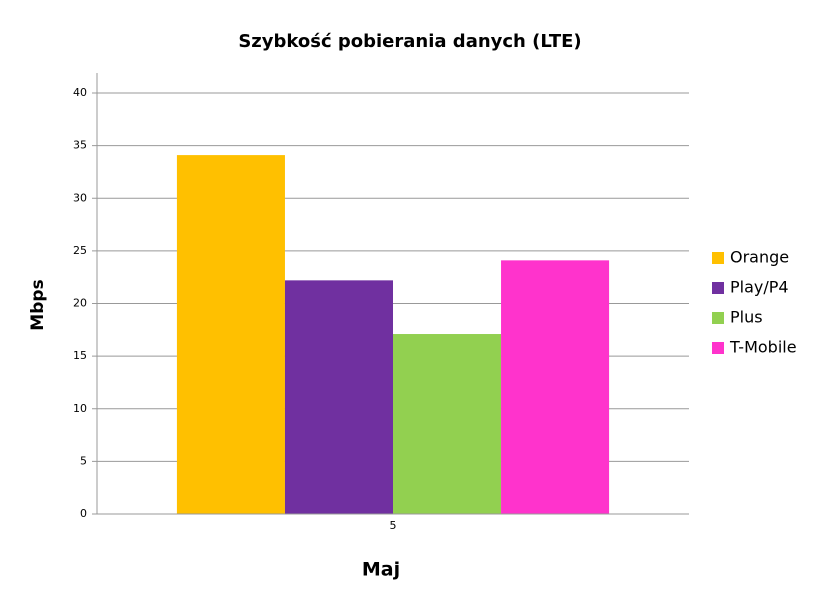 The width and height of the screenshot is (821, 605). I want to click on legend-label: T-Mobile, so click(763, 347).